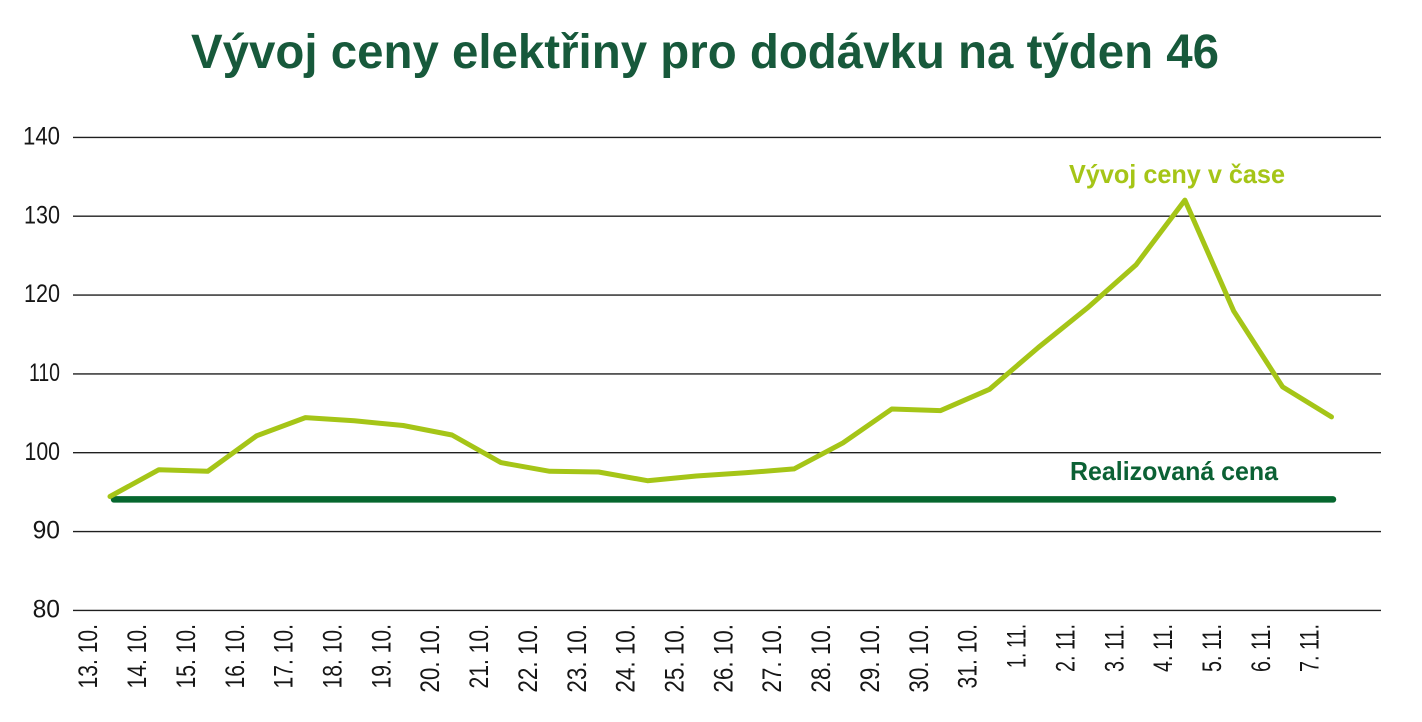 The image size is (1422, 722). Describe the element at coordinates (186, 656) in the screenshot. I see `svg-text: 15. 10.` at that location.